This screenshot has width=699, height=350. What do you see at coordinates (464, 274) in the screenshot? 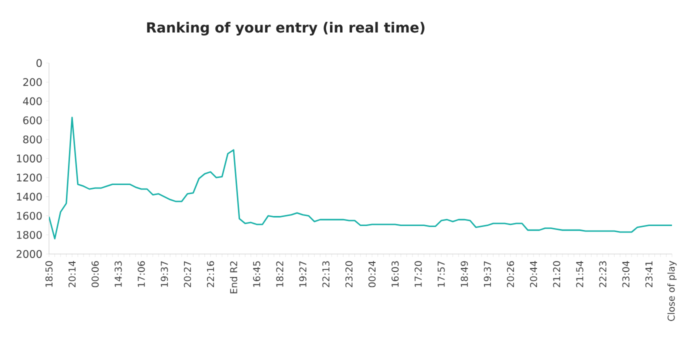
I see `x-tick-label: 18:49` at bounding box center [464, 274].